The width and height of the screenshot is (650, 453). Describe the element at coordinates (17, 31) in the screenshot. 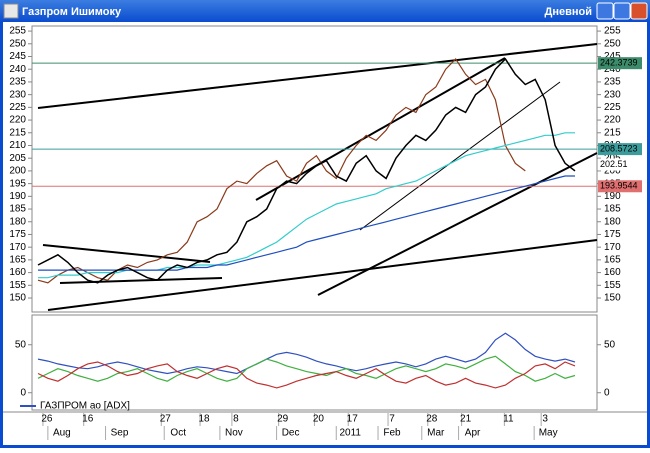

I see `y-tick-label: 255` at that location.